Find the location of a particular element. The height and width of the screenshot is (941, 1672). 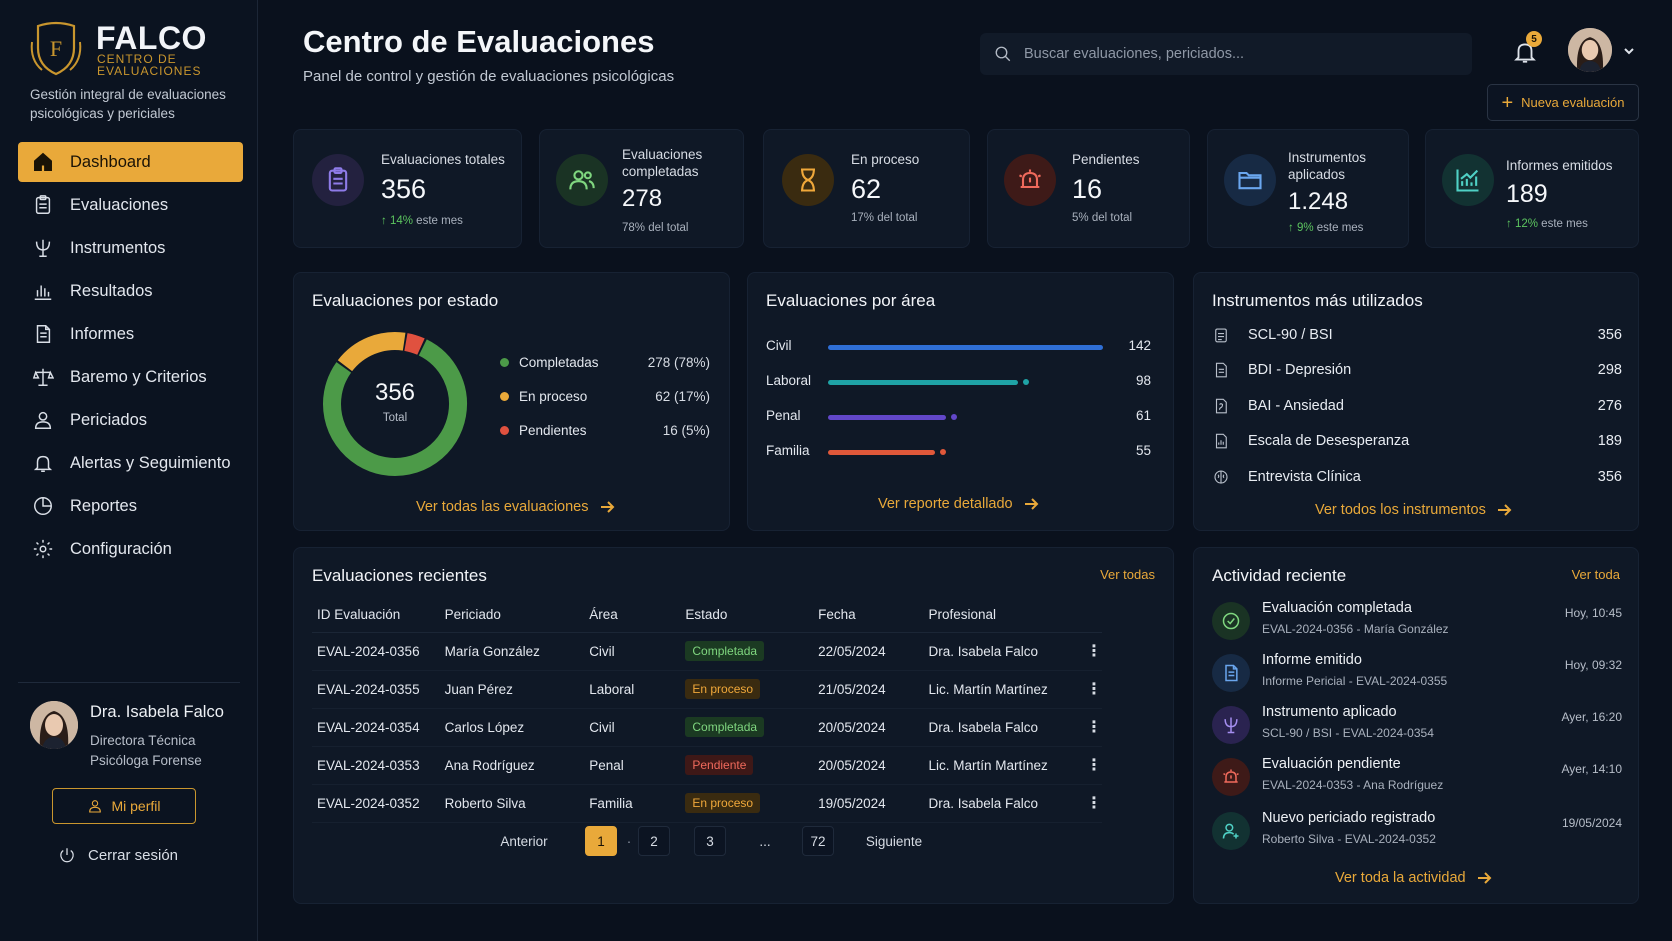

activity-subtitle: Roberto Silva - EVAL-2024-0352 is located at coordinates (1349, 839).